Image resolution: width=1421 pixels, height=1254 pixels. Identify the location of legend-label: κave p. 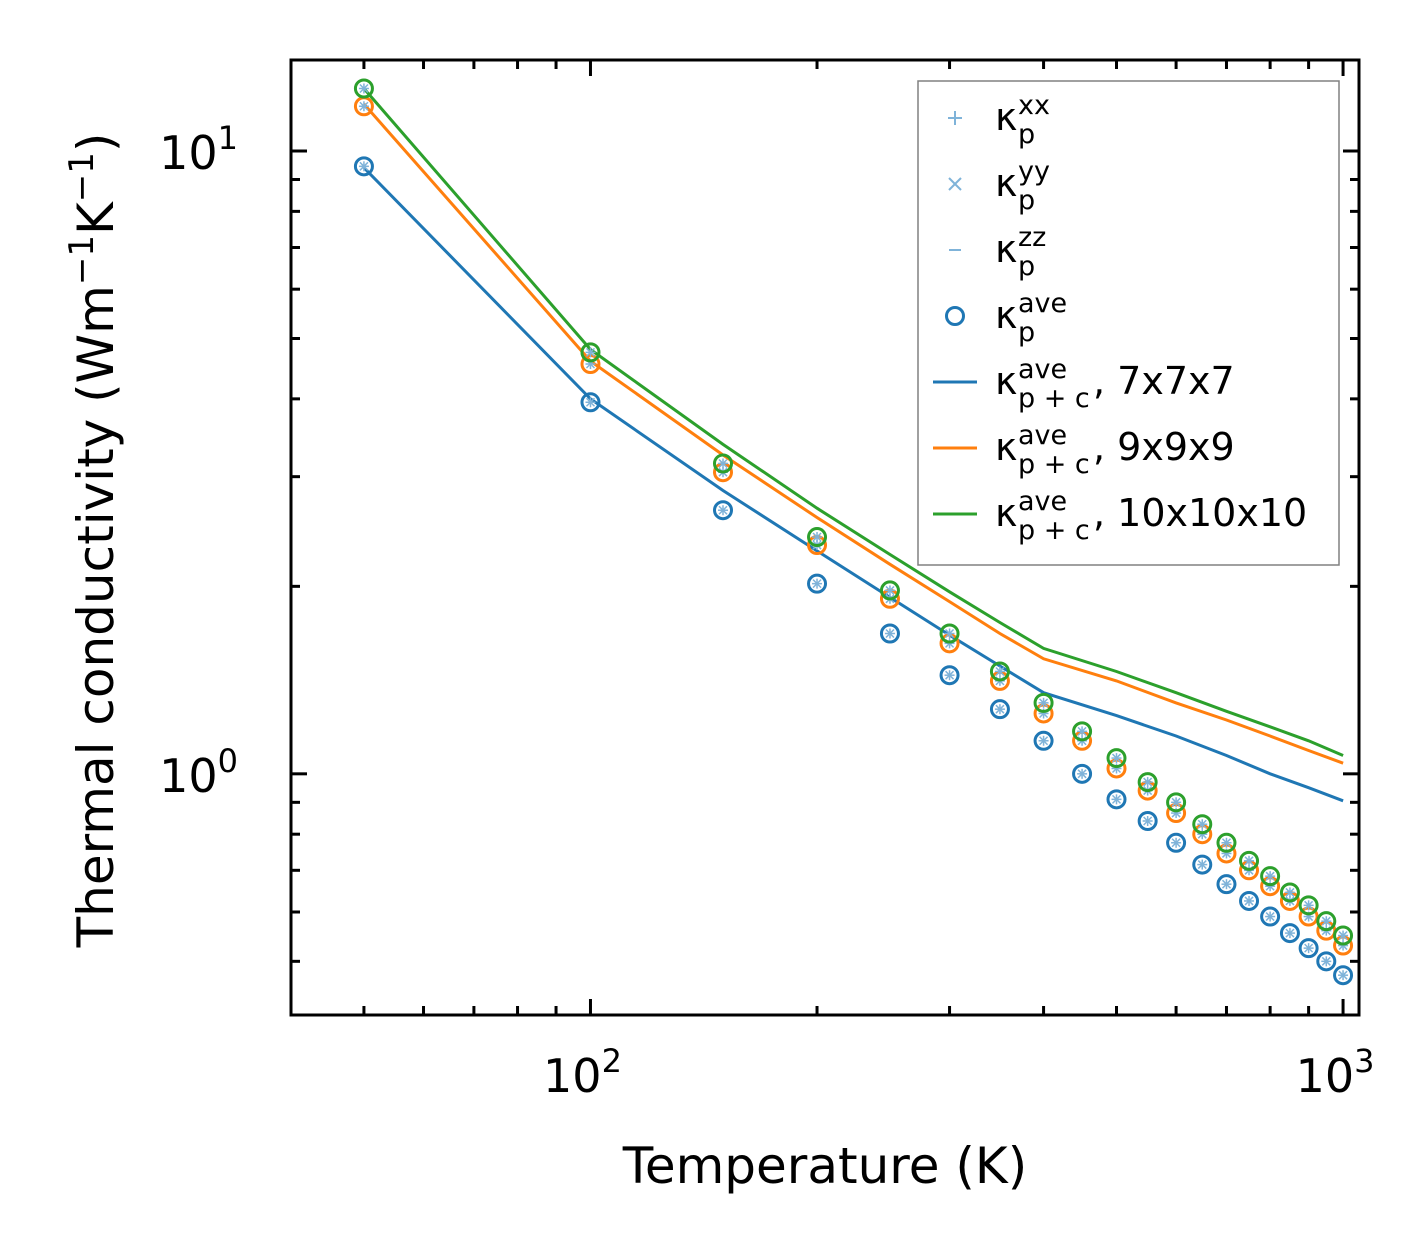
(1031, 318).